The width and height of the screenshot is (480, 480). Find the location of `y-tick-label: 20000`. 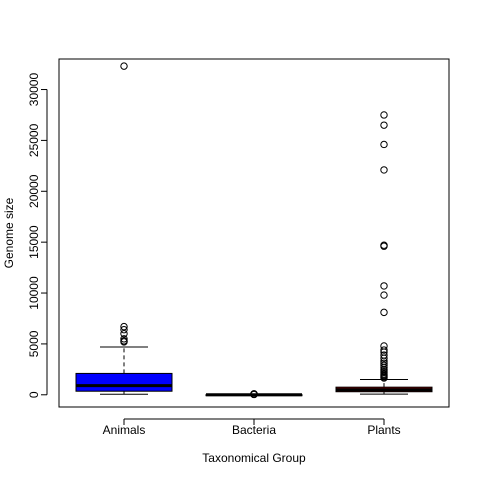

y-tick-label: 20000 is located at coordinates (34, 191).